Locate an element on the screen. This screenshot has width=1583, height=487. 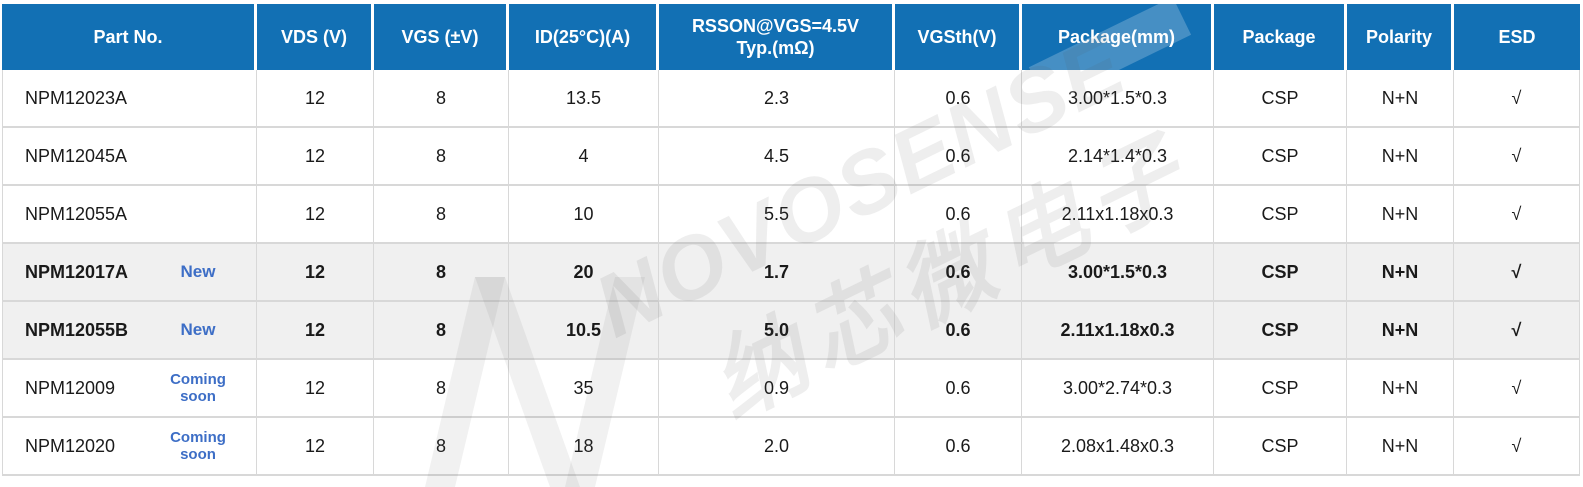
part-number: NPM12017A is located at coordinates (77, 271).